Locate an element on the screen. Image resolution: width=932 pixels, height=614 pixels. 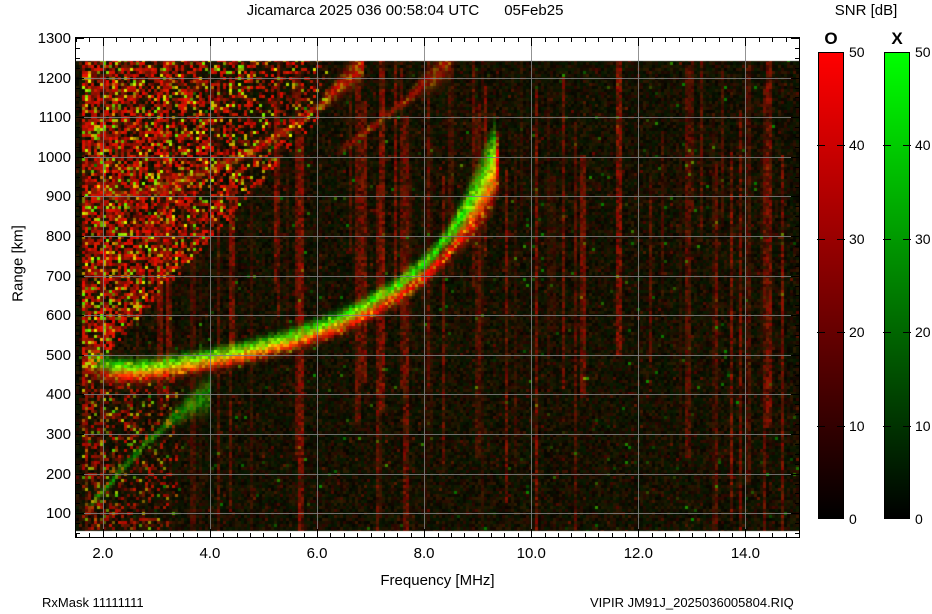
colorbar-x: X 0 10 20 30 40 50 is located at coordinates (907, 278).